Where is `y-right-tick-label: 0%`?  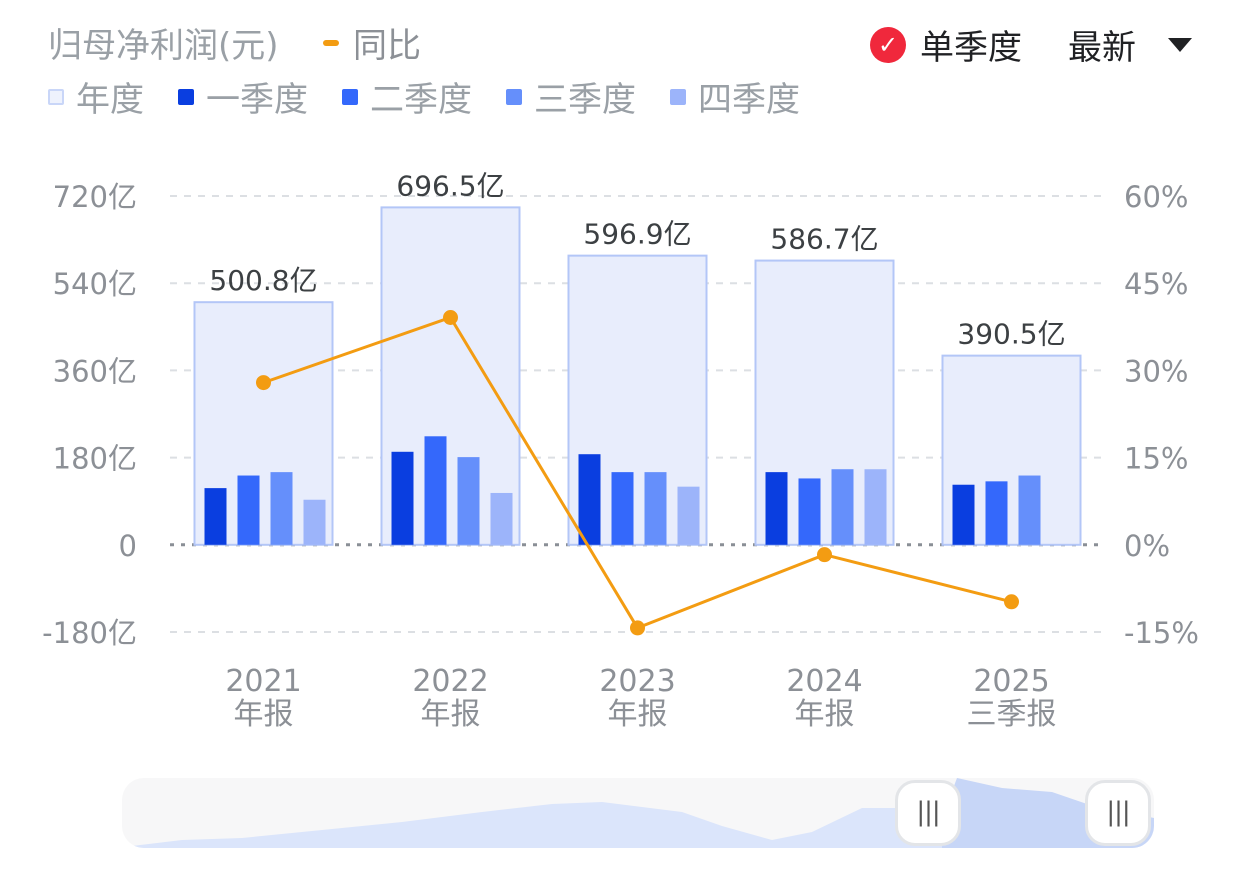
y-right-tick-label: 0% is located at coordinates (1147, 546).